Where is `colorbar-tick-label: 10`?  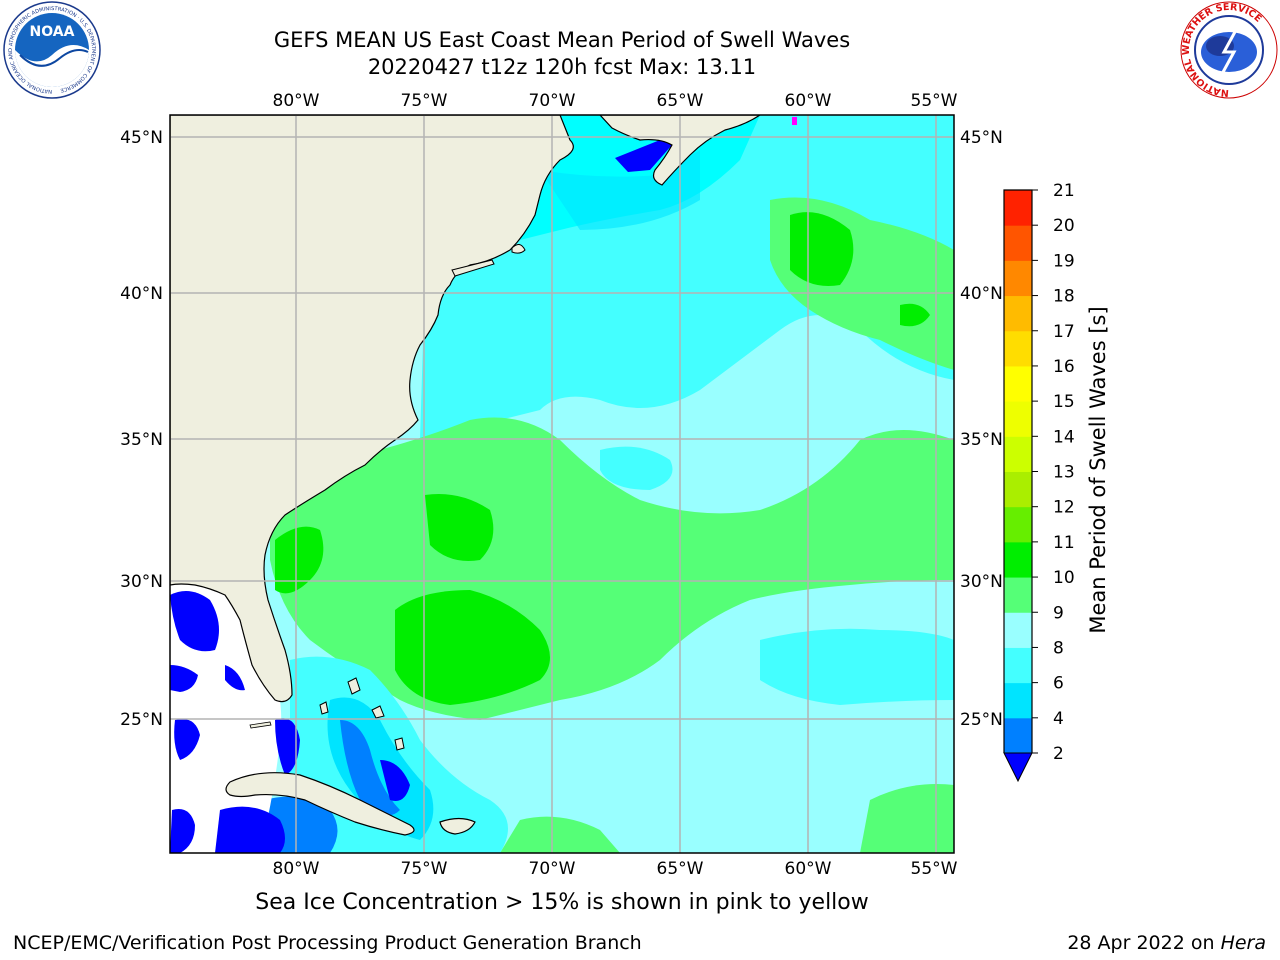
colorbar-tick-label: 10 is located at coordinates (1064, 578).